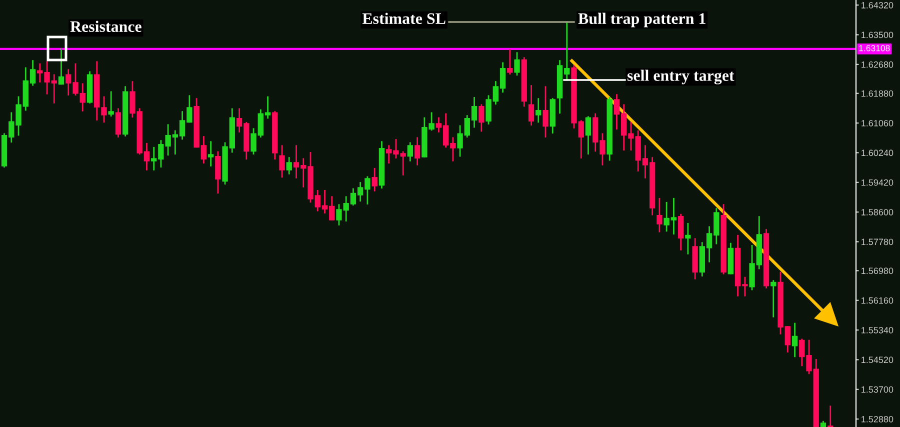  I want to click on y-tick-label: 1.61060, so click(878, 123).